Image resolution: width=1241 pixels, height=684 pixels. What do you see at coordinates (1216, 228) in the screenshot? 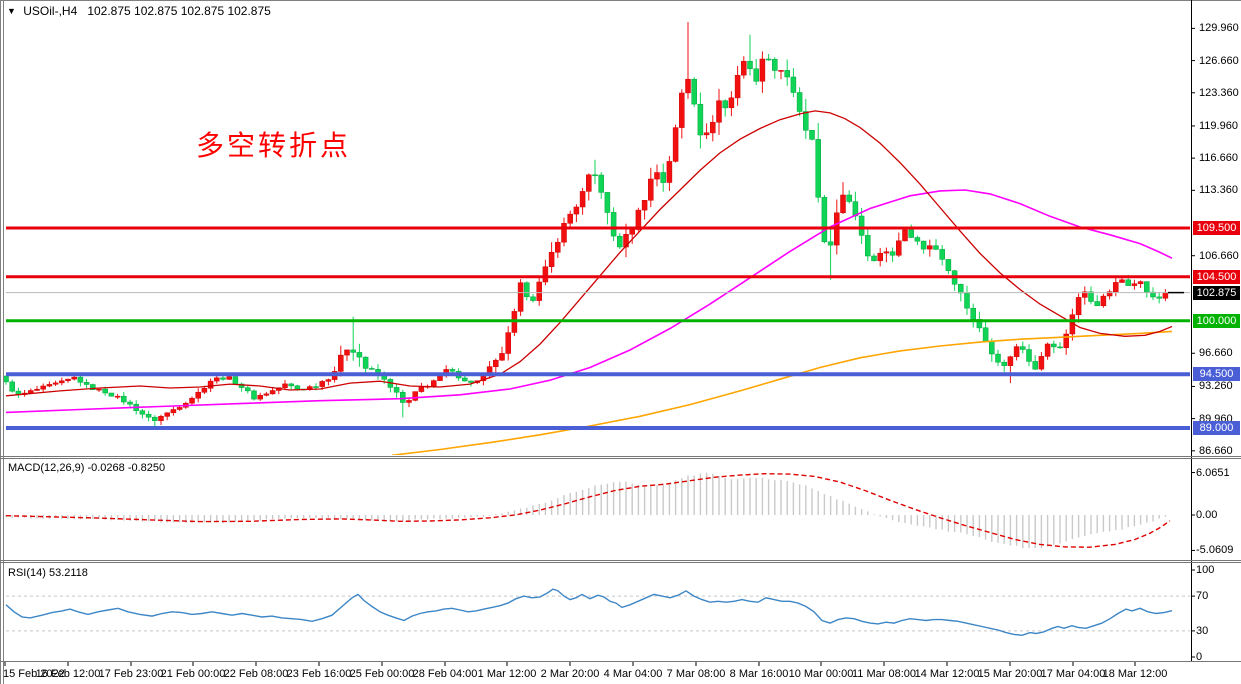
I see `price-badge-109.500: 109.500` at bounding box center [1216, 228].